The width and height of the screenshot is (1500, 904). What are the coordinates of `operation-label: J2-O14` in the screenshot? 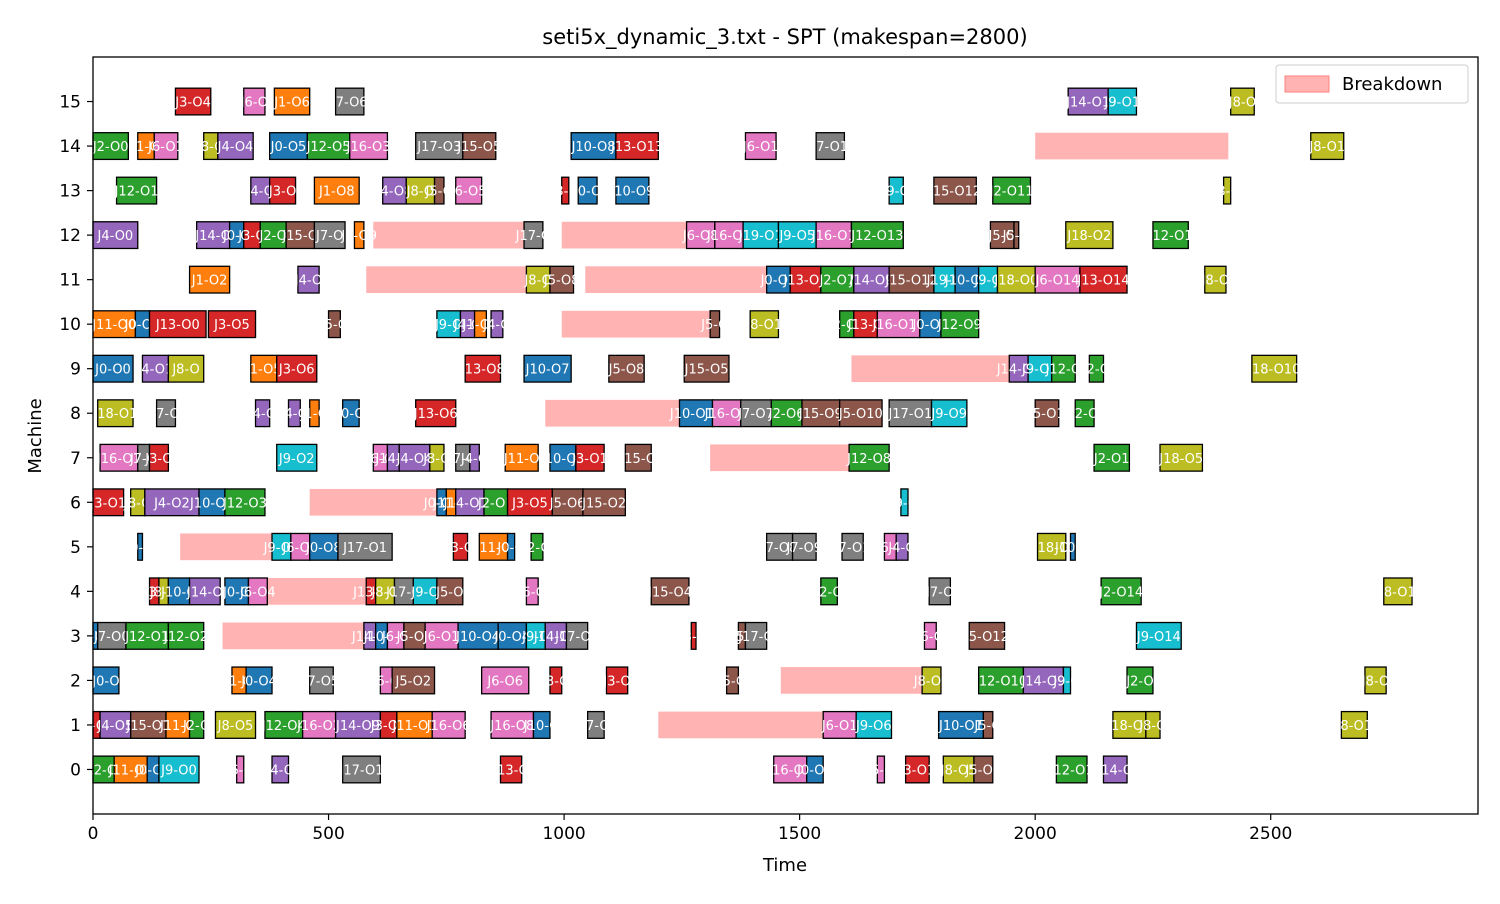 It's located at (1120, 592).